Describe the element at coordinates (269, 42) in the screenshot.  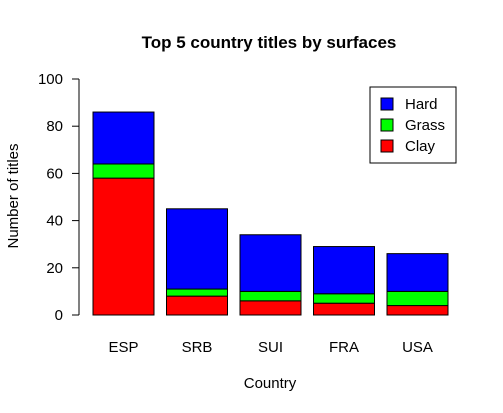
I see `chart-title: Top 5 country titles by surfaces` at that location.